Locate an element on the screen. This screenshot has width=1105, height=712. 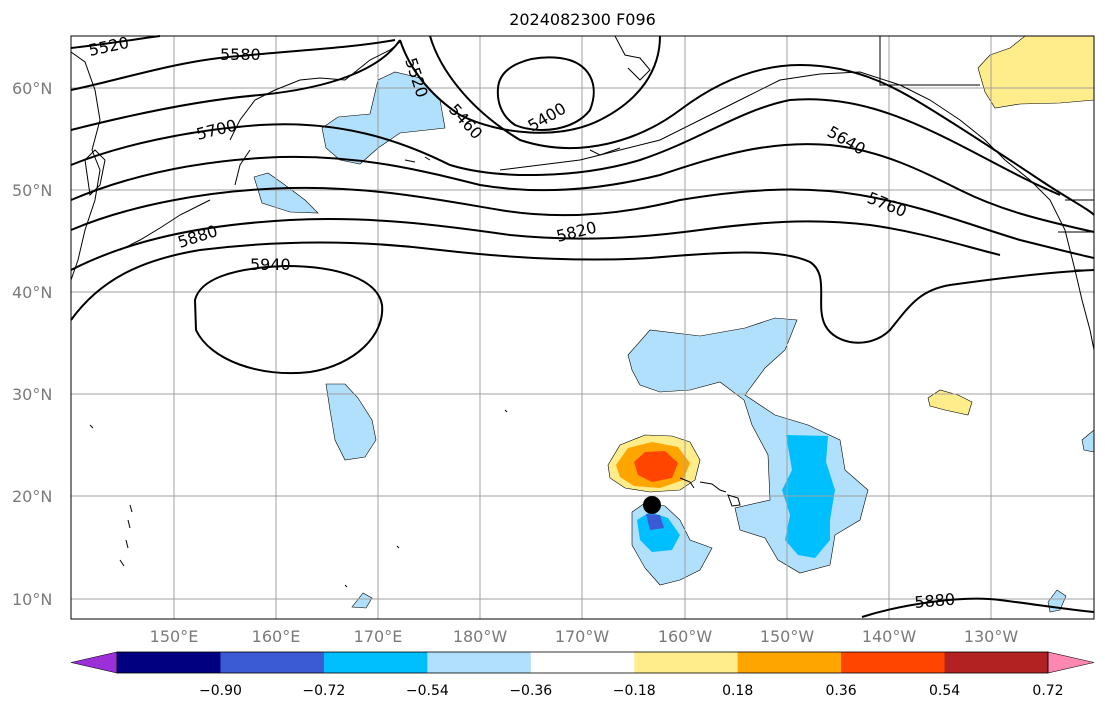
lon-label: 160°W is located at coordinates (685, 636).